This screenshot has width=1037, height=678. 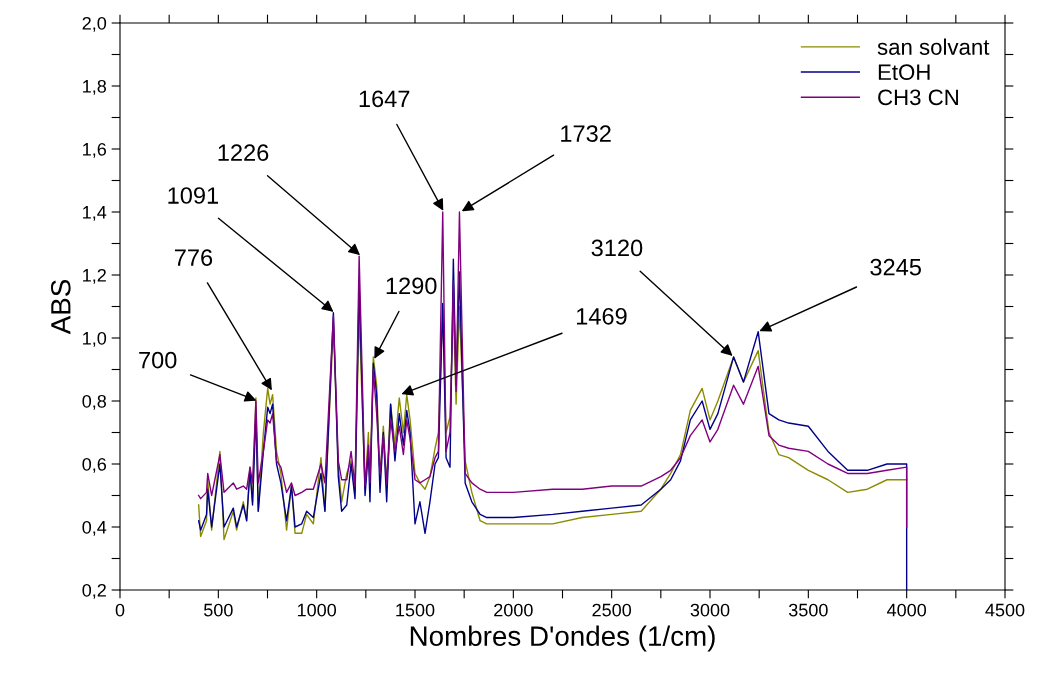 What do you see at coordinates (904, 72) in the screenshot?
I see `legend-label: EtOH` at bounding box center [904, 72].